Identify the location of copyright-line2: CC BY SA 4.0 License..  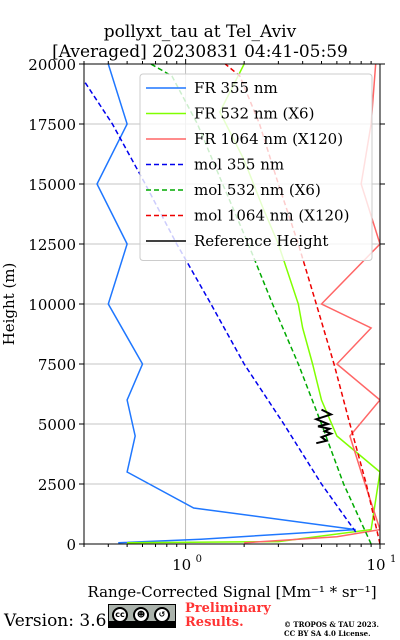
(327, 633).